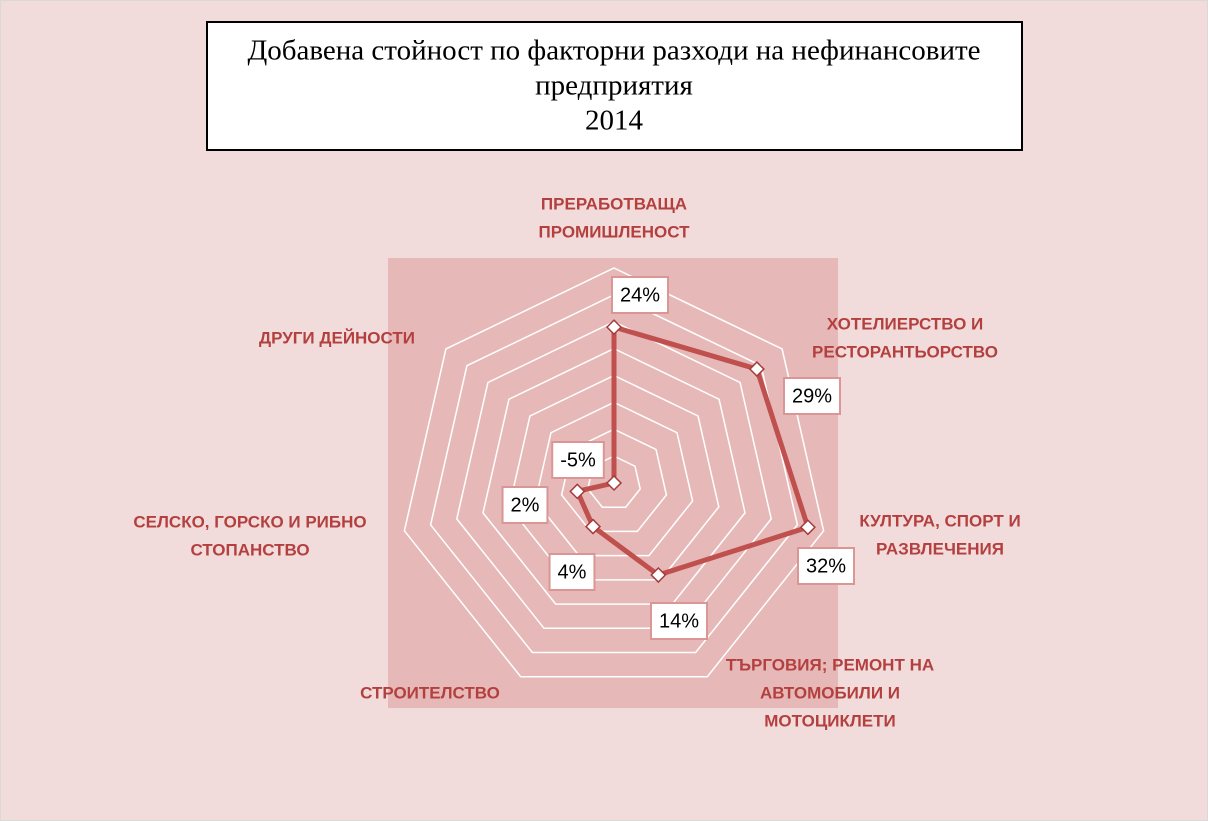 Image resolution: width=1208 pixels, height=821 pixels. I want to click on data-label: 4%, so click(572, 572).